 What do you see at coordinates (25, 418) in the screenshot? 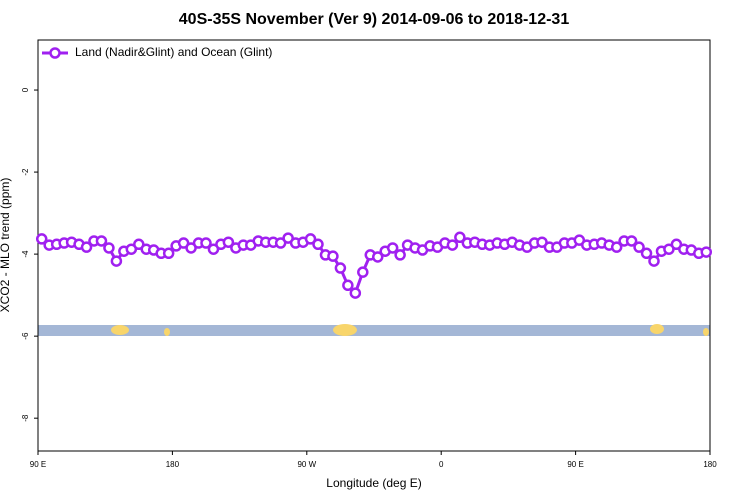
I see `y-tick-label: -8` at bounding box center [25, 418].